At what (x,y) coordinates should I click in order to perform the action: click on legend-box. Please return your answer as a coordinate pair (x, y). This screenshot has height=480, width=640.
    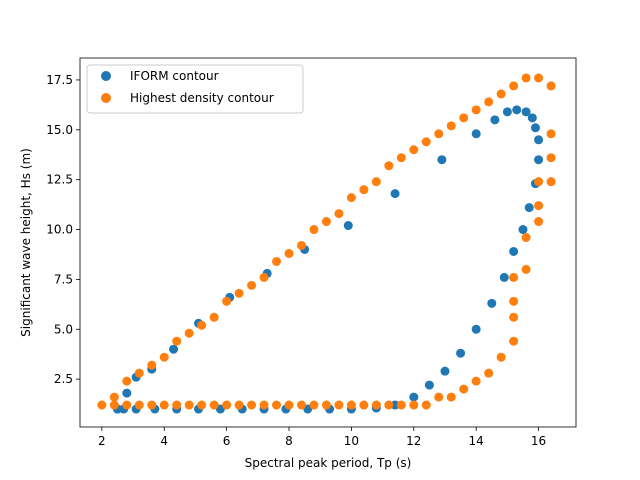
    Looking at the image, I should click on (195, 89).